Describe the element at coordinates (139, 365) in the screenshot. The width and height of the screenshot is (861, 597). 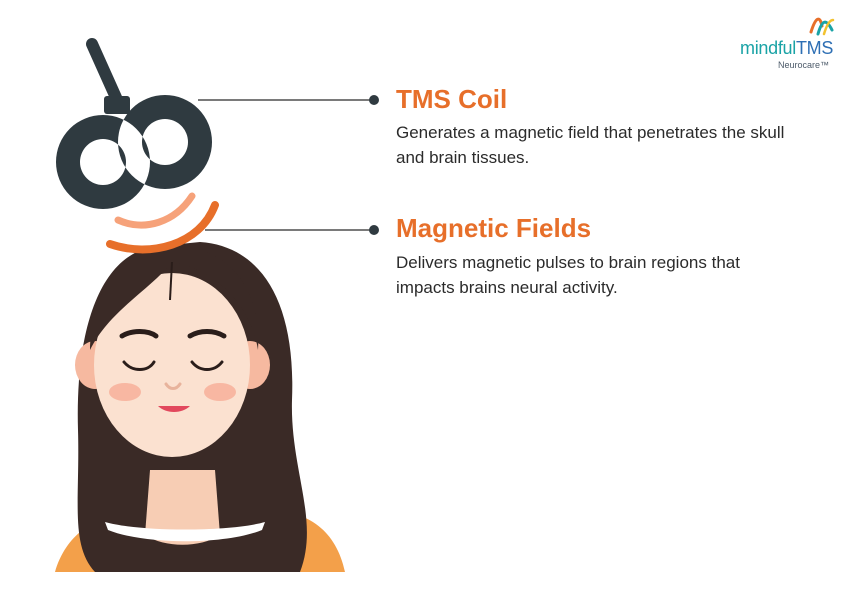
I see `left-eye` at that location.